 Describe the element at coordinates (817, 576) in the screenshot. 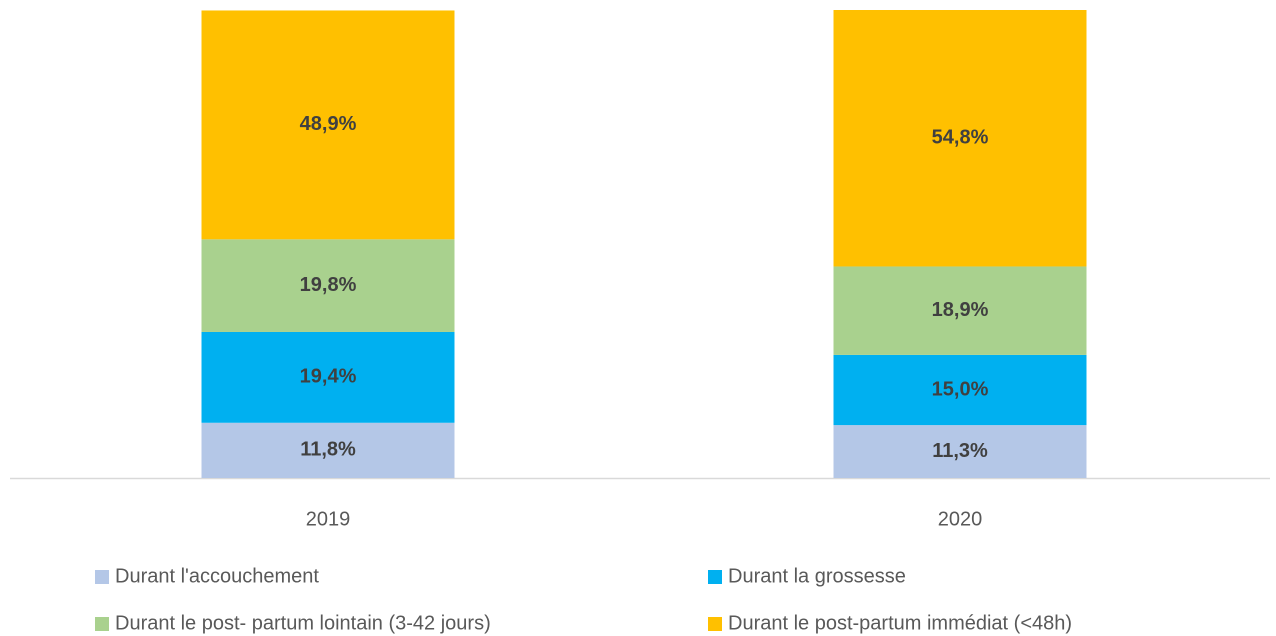

I see `legend-label: Durant la grossesse` at that location.